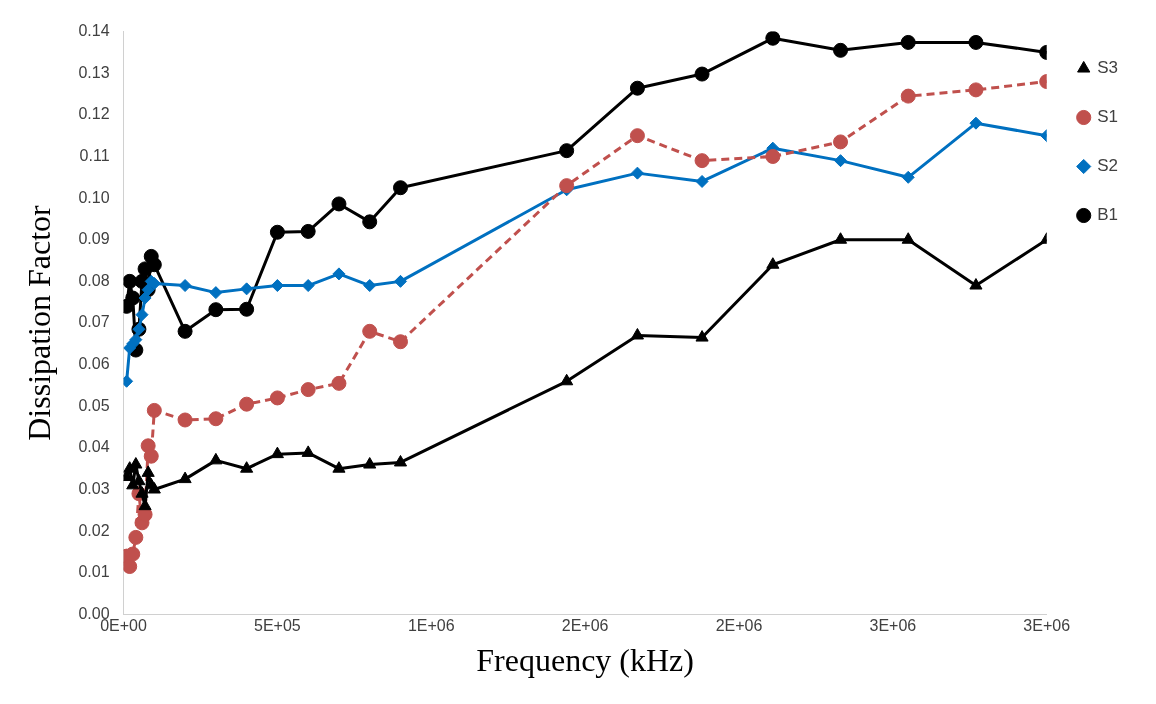 This screenshot has width=1156, height=704. What do you see at coordinates (431, 626) in the screenshot?
I see `x-tick-label: 1E+06` at bounding box center [431, 626].